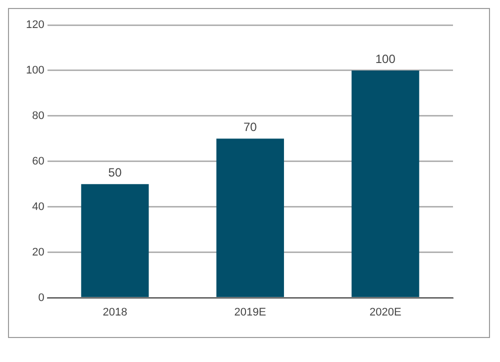  I want to click on y-tick-label: 120, so click(35, 25).